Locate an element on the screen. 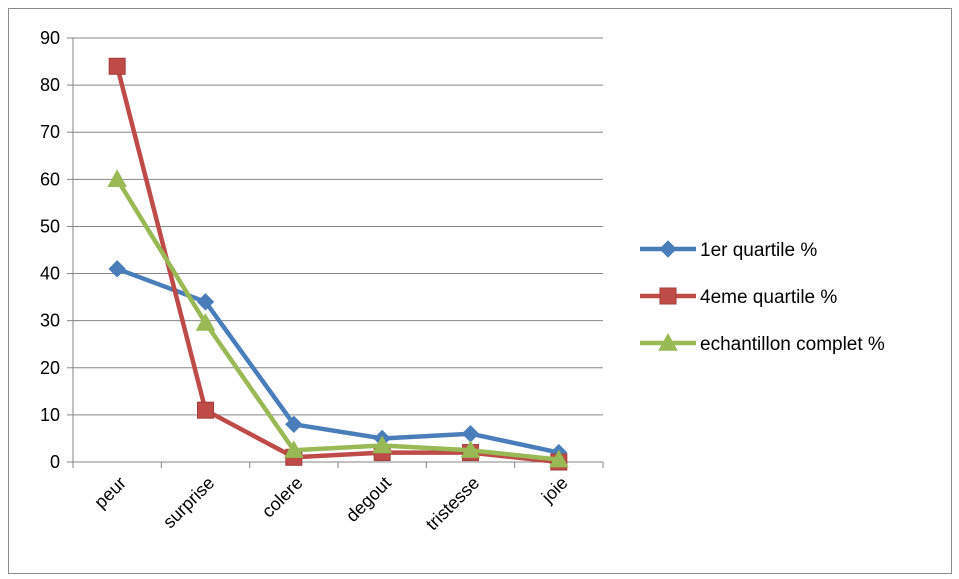 The width and height of the screenshot is (959, 579). y-tick-label-80: 80 is located at coordinates (50, 85).